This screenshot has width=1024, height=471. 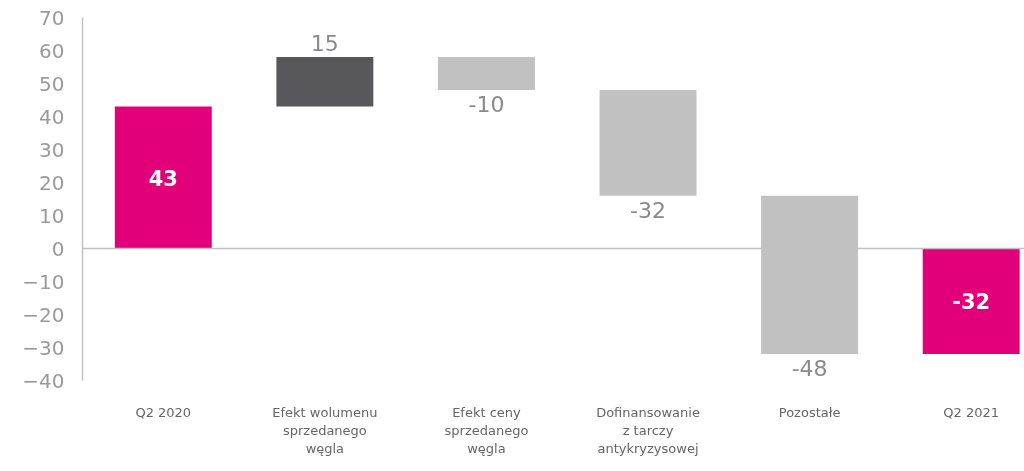 I want to click on y-tick-label: 10, so click(x=52, y=215).